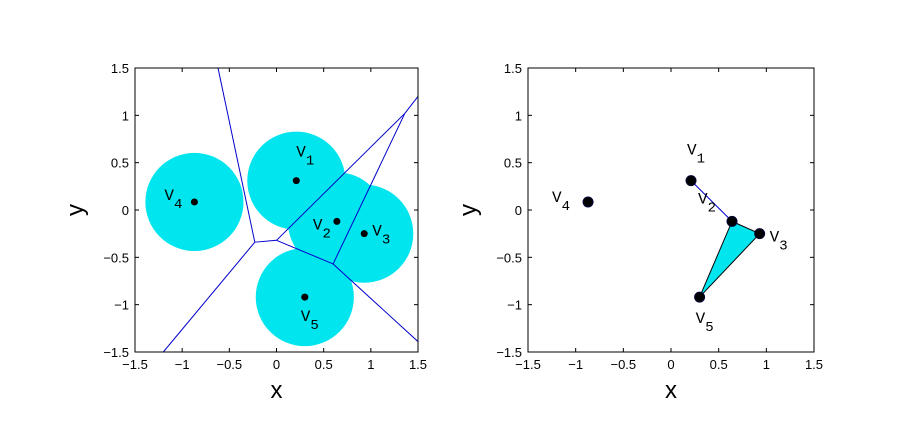 The height and width of the screenshot is (436, 901). What do you see at coordinates (730, 259) in the screenshot?
I see `triangle` at bounding box center [730, 259].